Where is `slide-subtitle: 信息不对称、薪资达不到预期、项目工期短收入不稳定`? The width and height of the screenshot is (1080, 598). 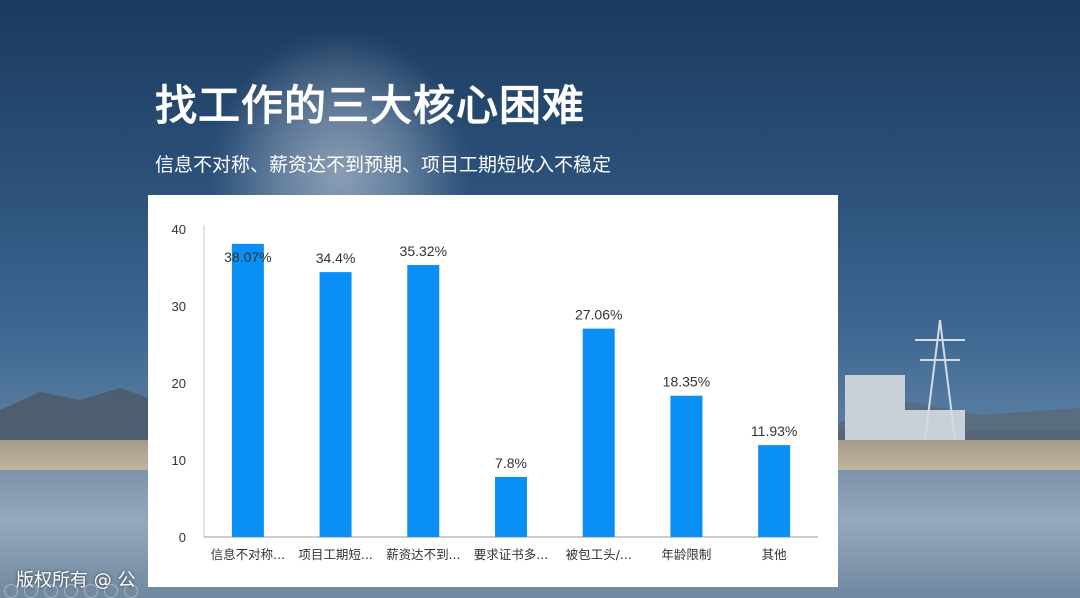
slide-subtitle: 信息不对称、薪资达不到预期、项目工期短收入不稳定 is located at coordinates (383, 165).